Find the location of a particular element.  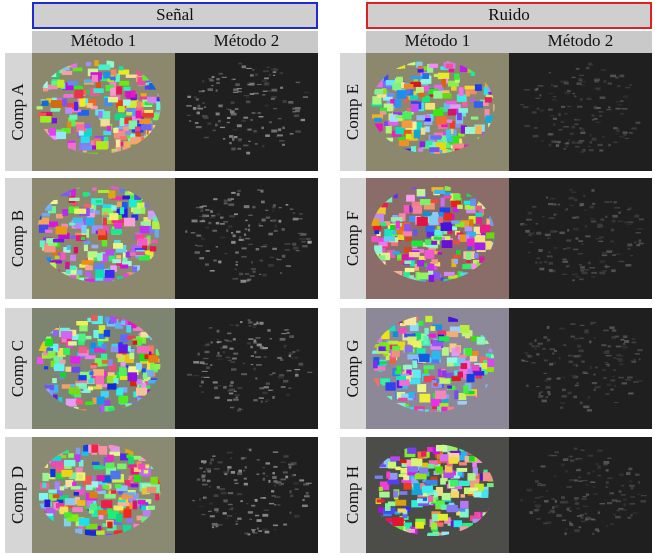

row-label: Comp E is located at coordinates (352, 112).